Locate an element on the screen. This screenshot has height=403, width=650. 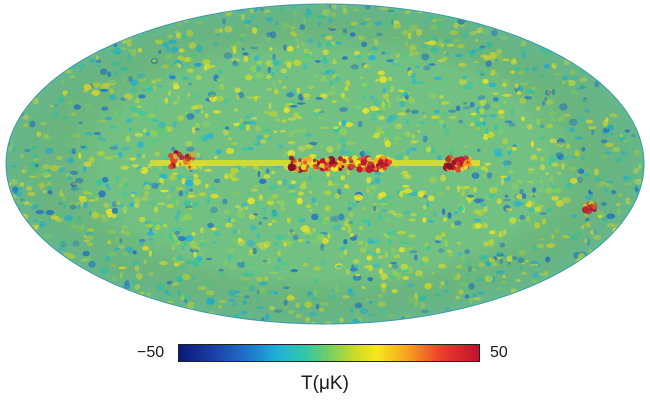
unit-label: T(μK) is located at coordinates (325, 383).